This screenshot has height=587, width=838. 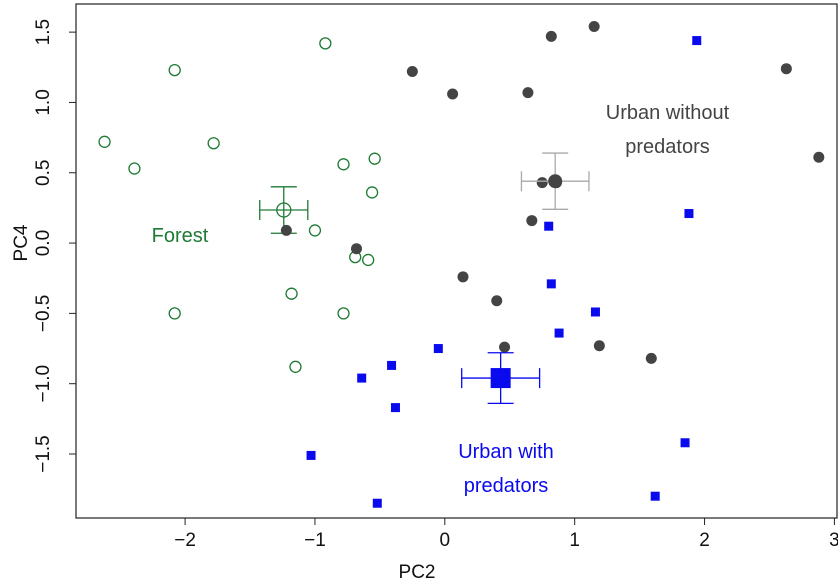 I want to click on y-axis-label: PC4, so click(x=21, y=242).